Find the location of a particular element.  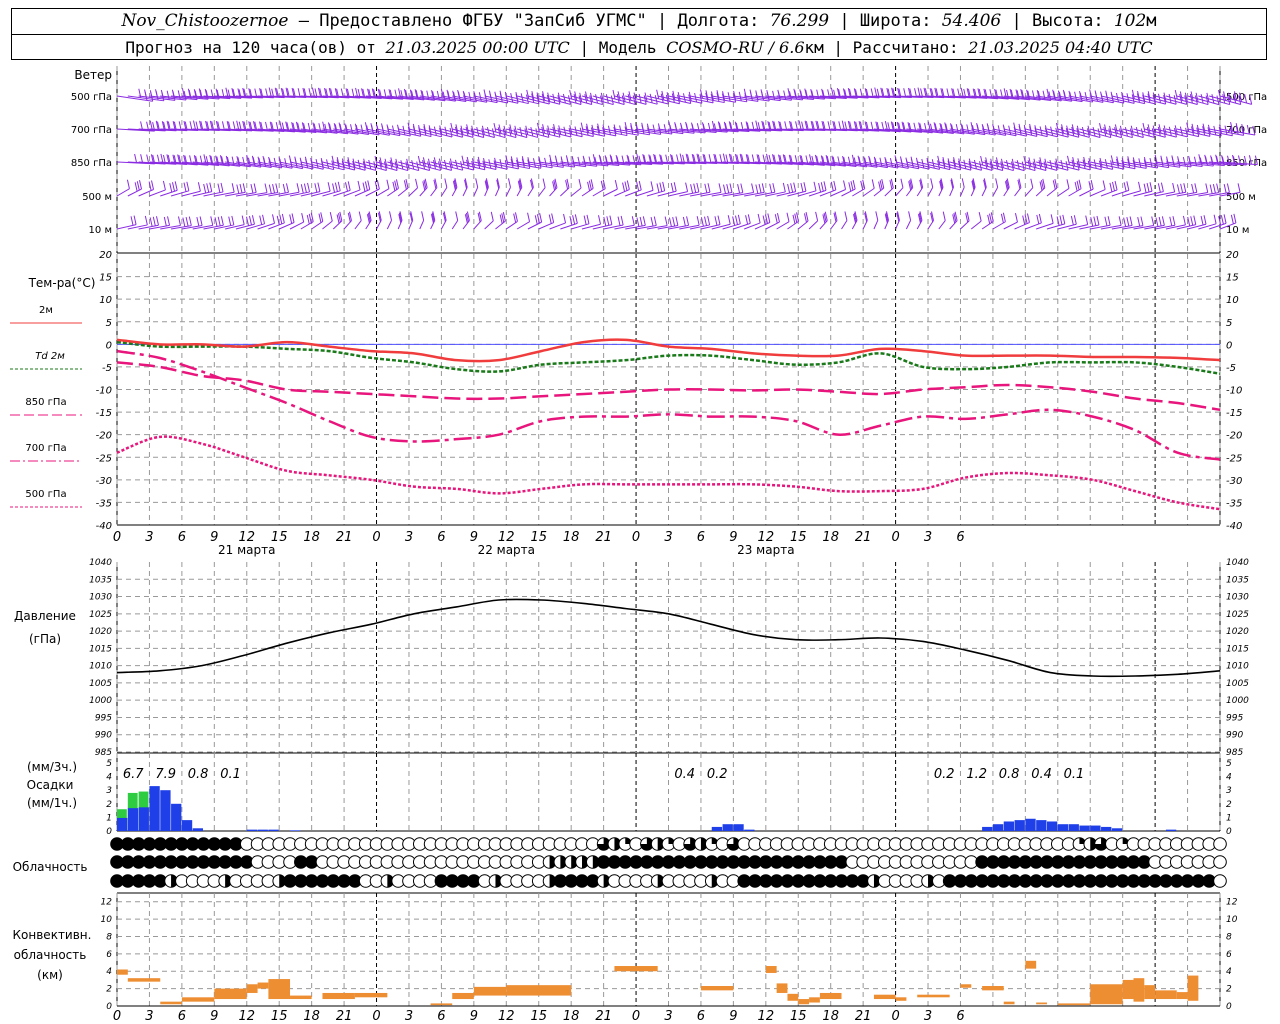

wind-level-label-left: 500 гПа is located at coordinates (91, 97).